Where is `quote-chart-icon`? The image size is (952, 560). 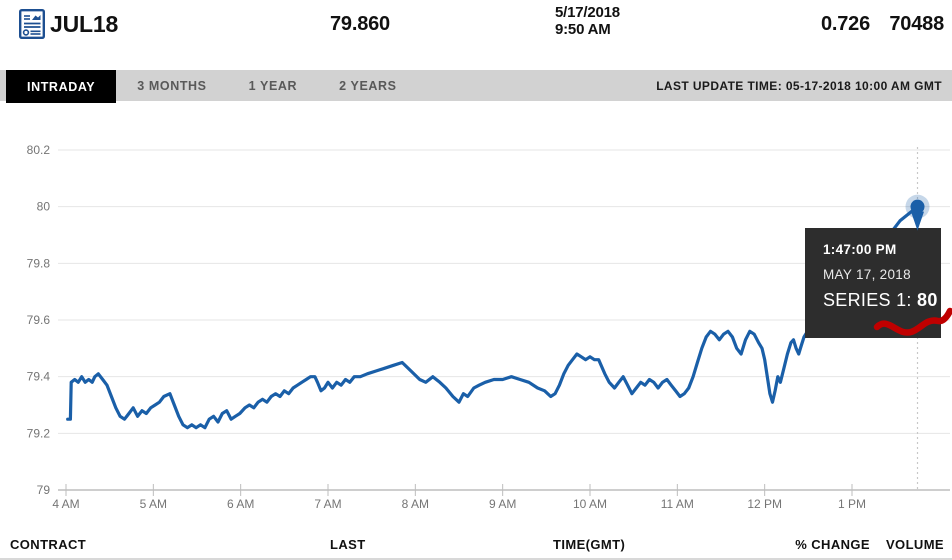 quote-chart-icon is located at coordinates (32, 24).